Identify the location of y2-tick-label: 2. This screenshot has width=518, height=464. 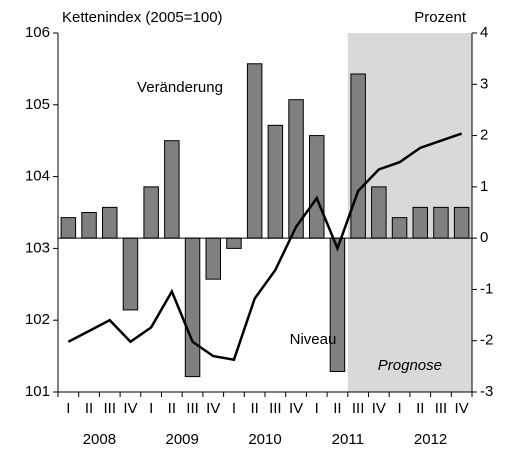
(484, 135).